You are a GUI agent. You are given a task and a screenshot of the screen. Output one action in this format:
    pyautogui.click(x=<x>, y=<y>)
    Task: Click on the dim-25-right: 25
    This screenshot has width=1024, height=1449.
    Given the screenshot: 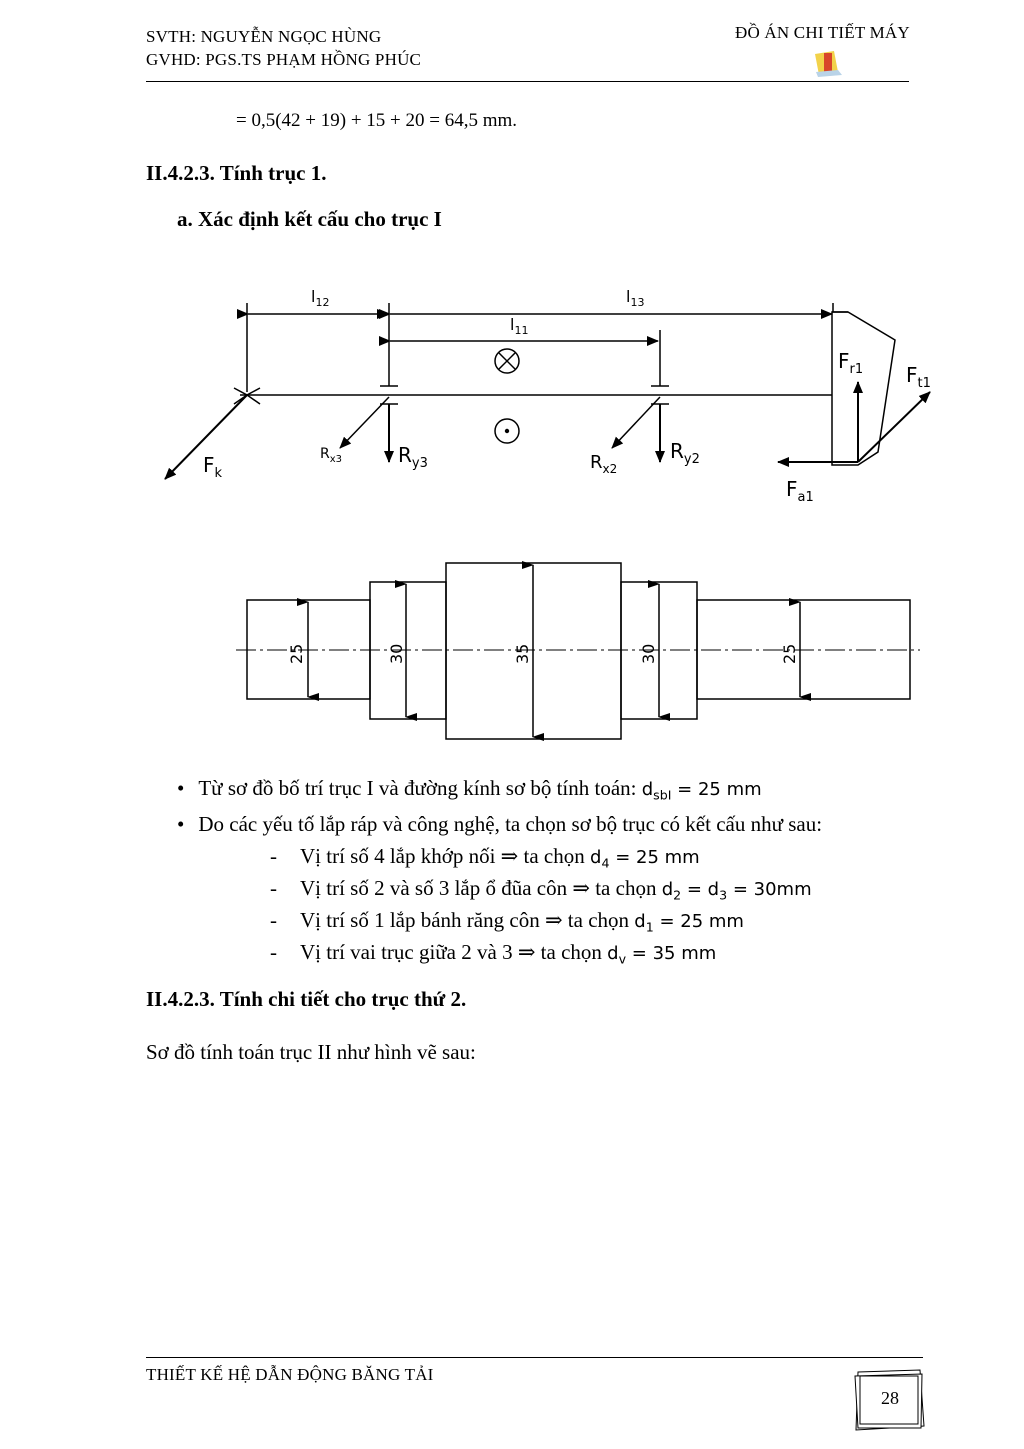 What is the action you would take?
    pyautogui.click(x=789, y=654)
    